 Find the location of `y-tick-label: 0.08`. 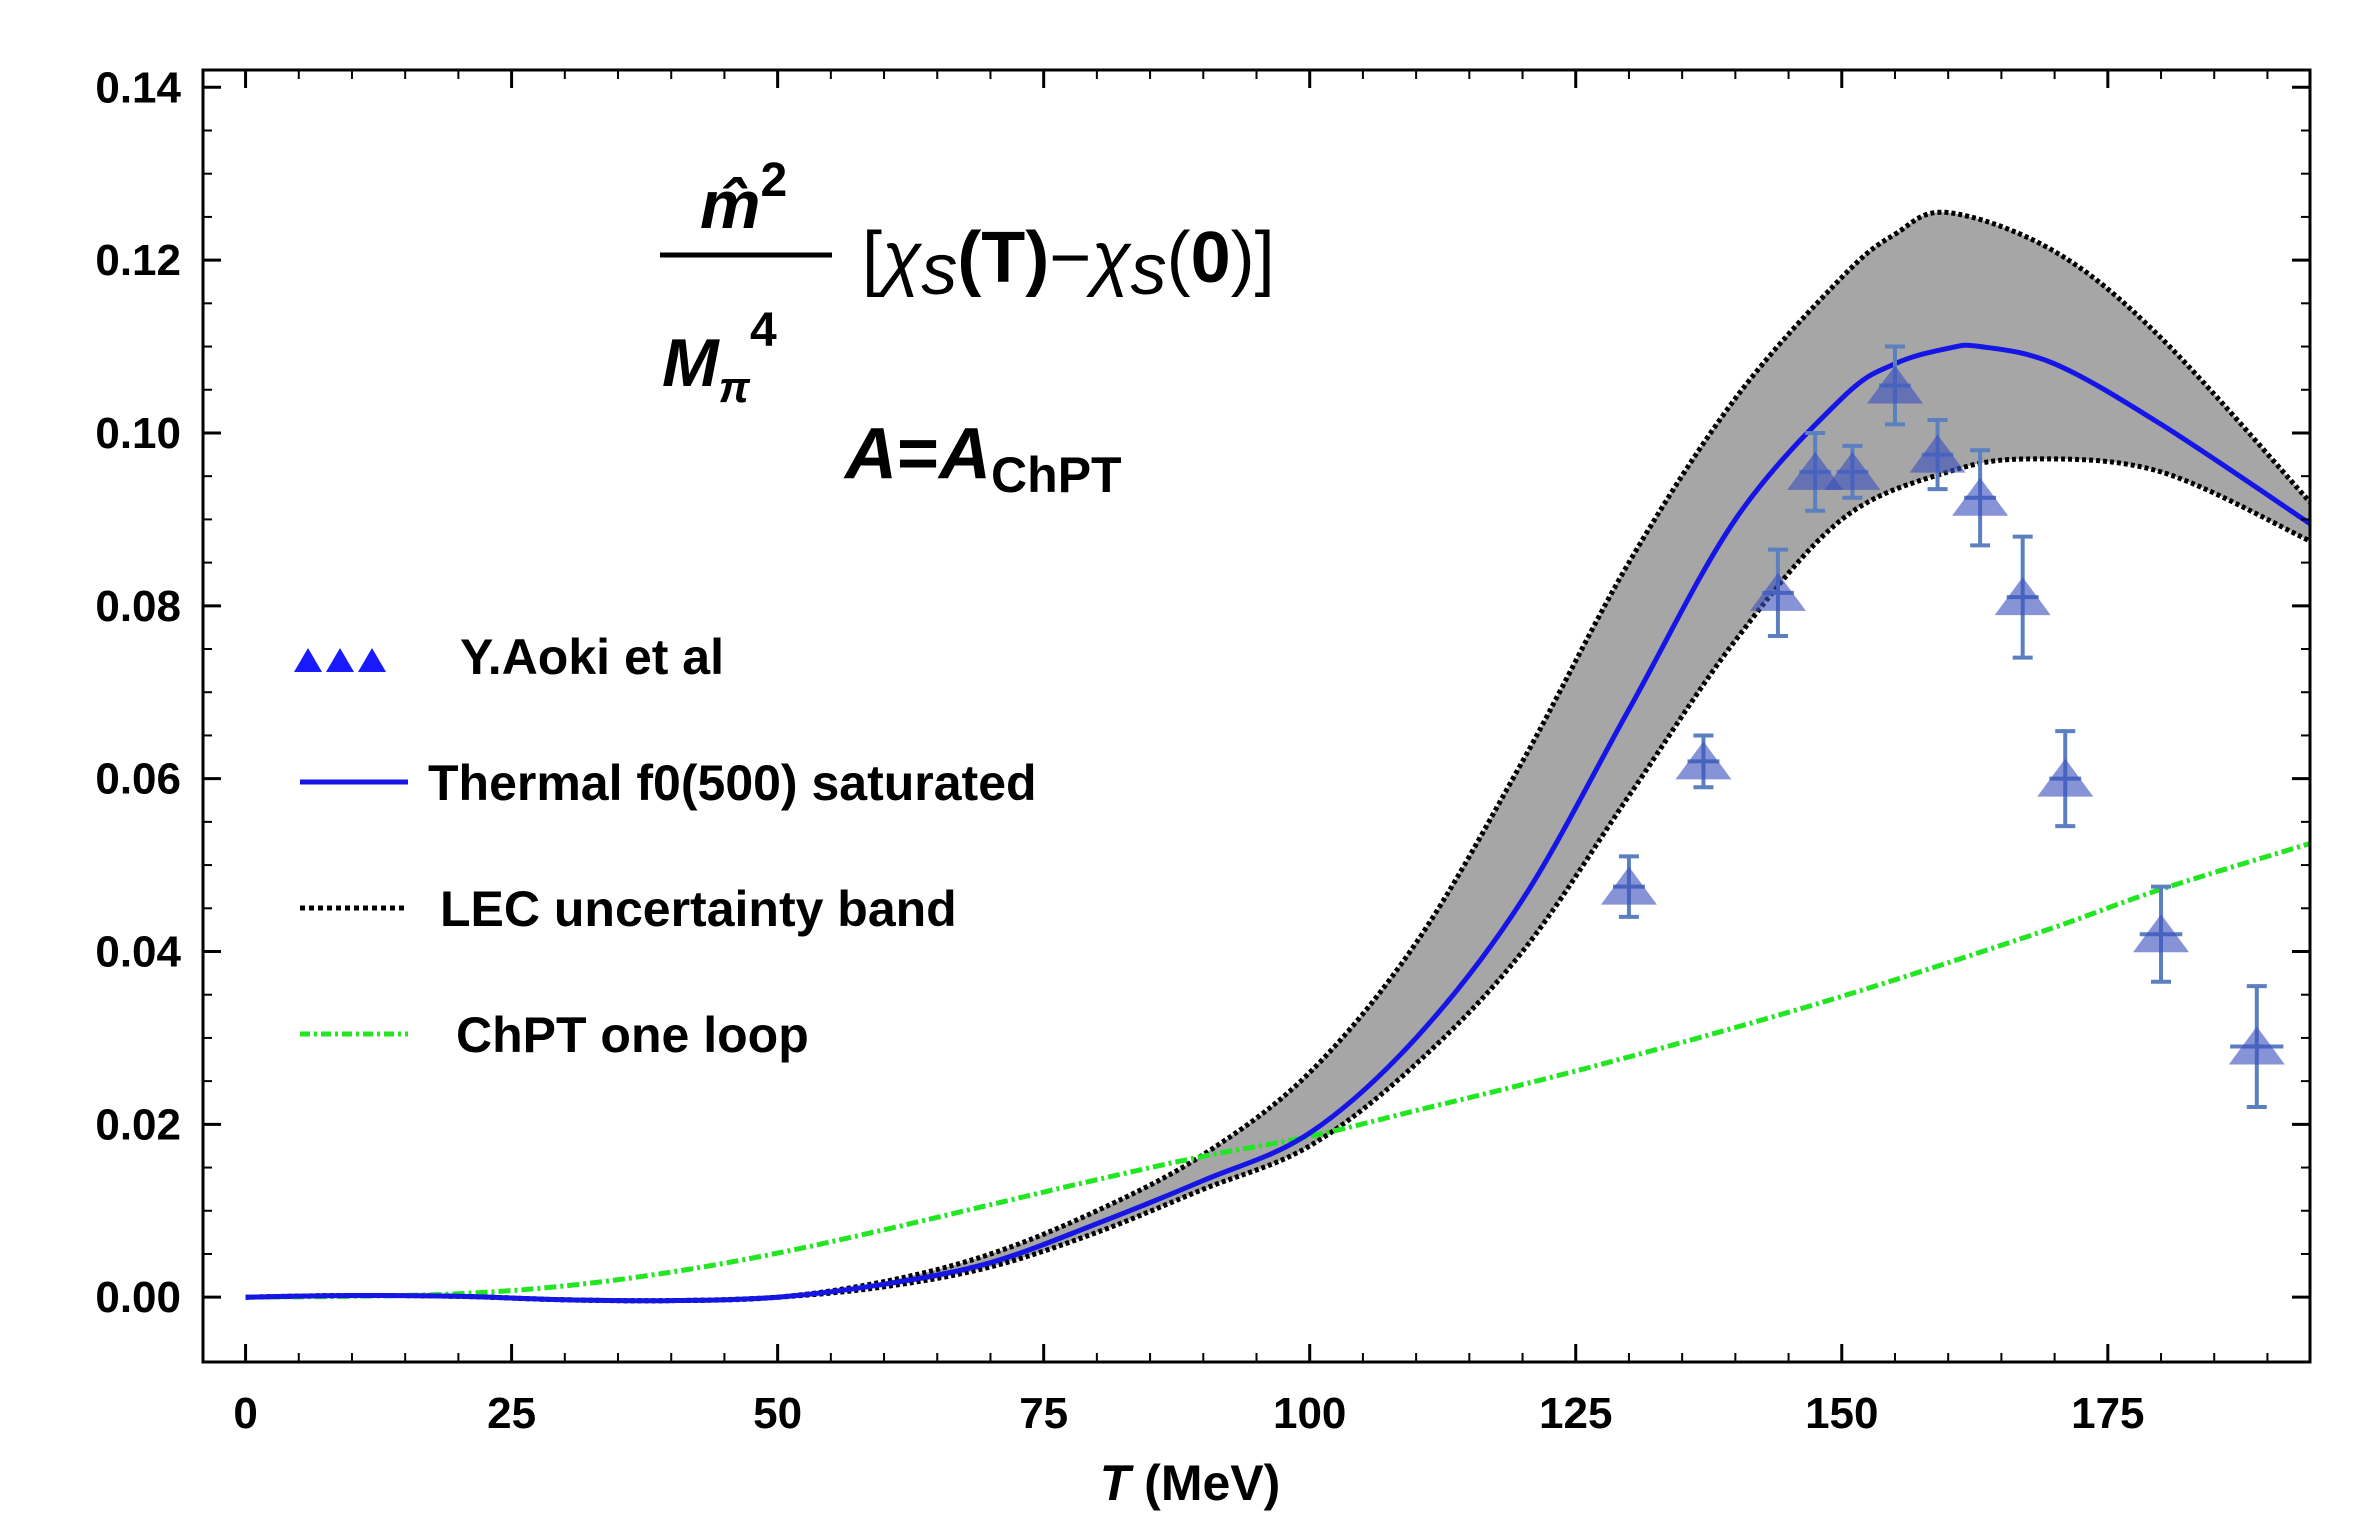

y-tick-label: 0.08 is located at coordinates (138, 606).